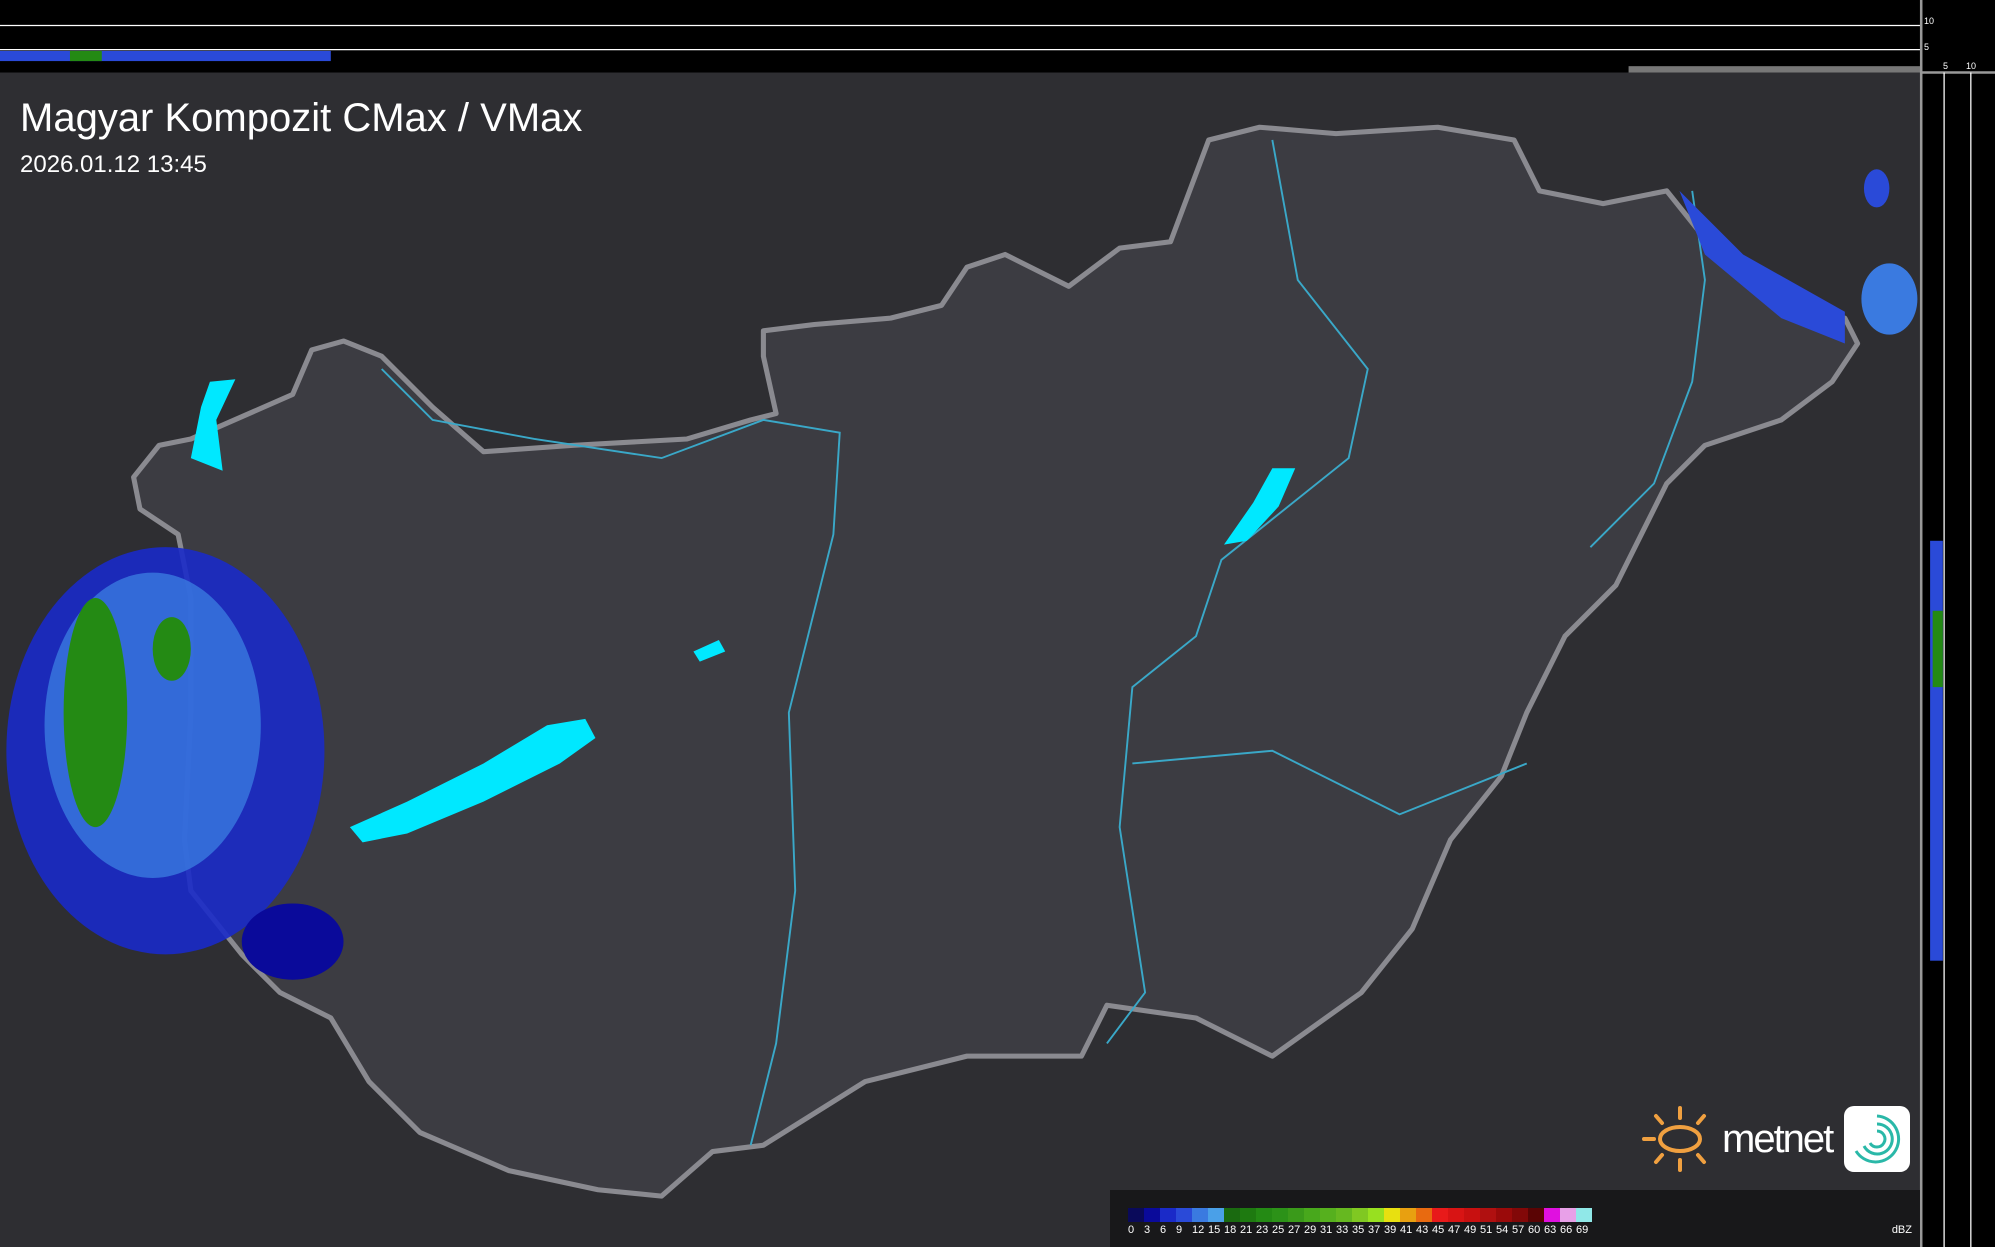  Describe the element at coordinates (1901, 1230) in the screenshot. I see `legend-unit: dBZ` at that location.